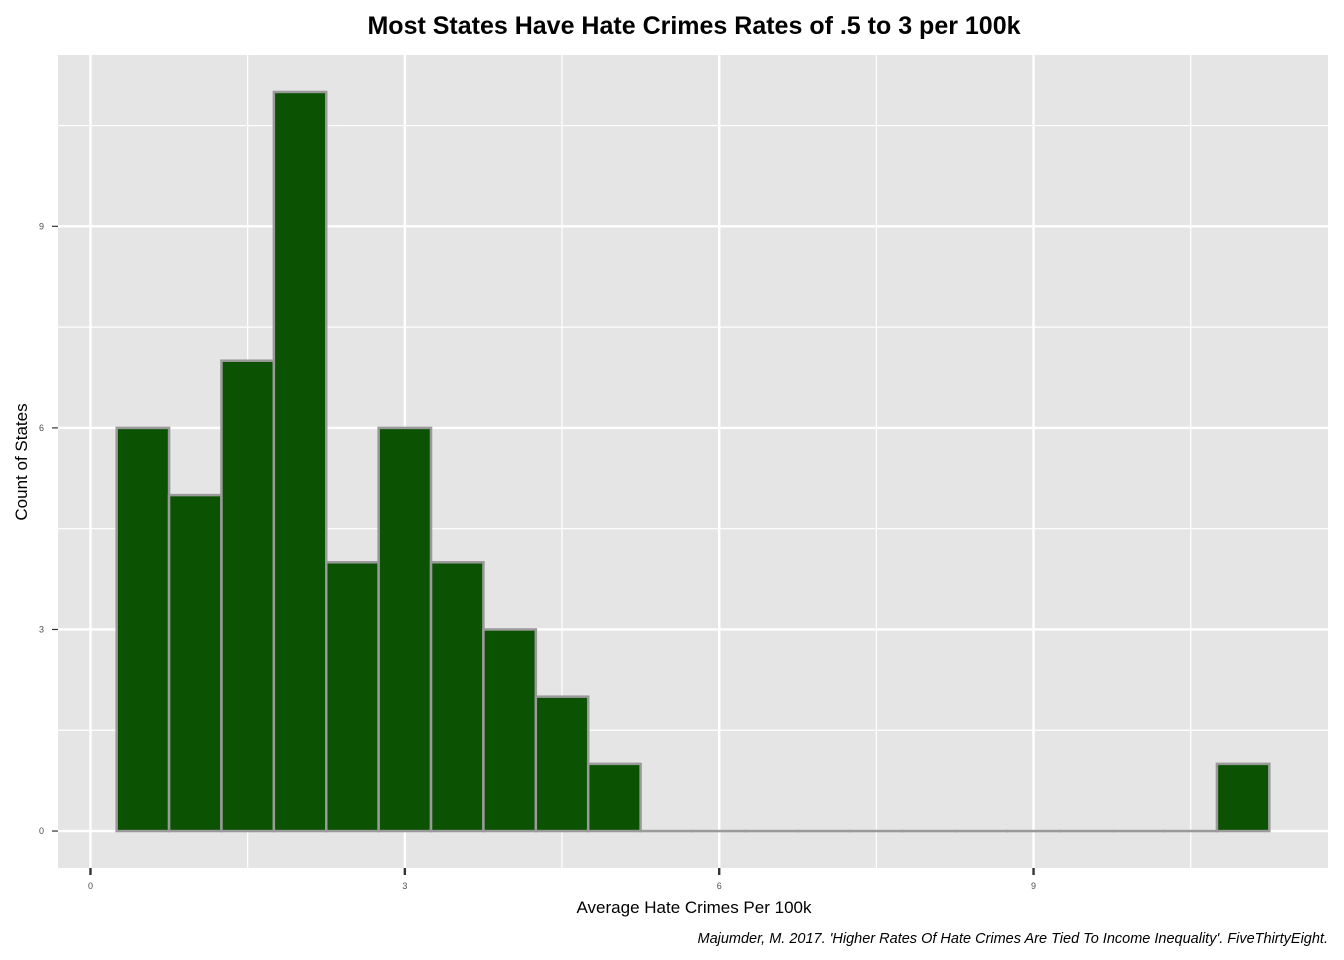 This screenshot has height=960, width=1344. I want to click on x-tick-label: 6, so click(719, 886).